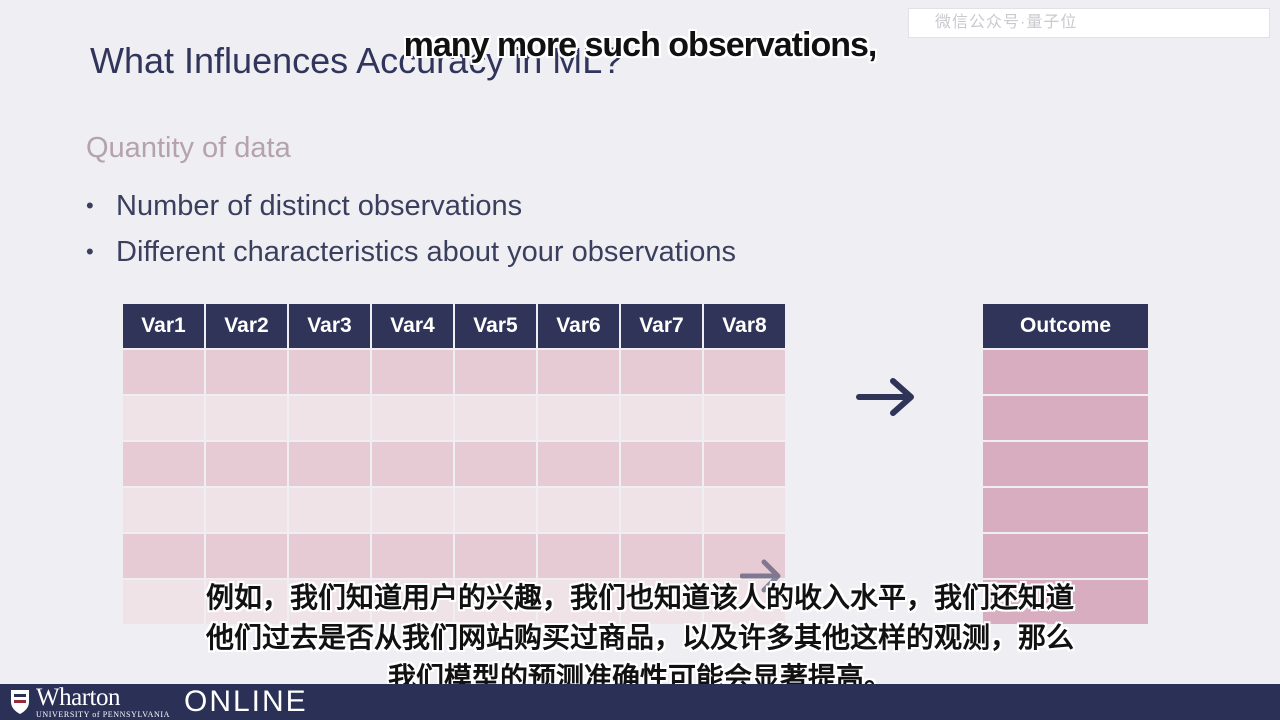 Image resolution: width=1280 pixels, height=720 pixels. I want to click on subtitle-chinese-line: 他们过去是否从我们网站购买过商品，以及许多其他这样的观测，那么, so click(639, 637).